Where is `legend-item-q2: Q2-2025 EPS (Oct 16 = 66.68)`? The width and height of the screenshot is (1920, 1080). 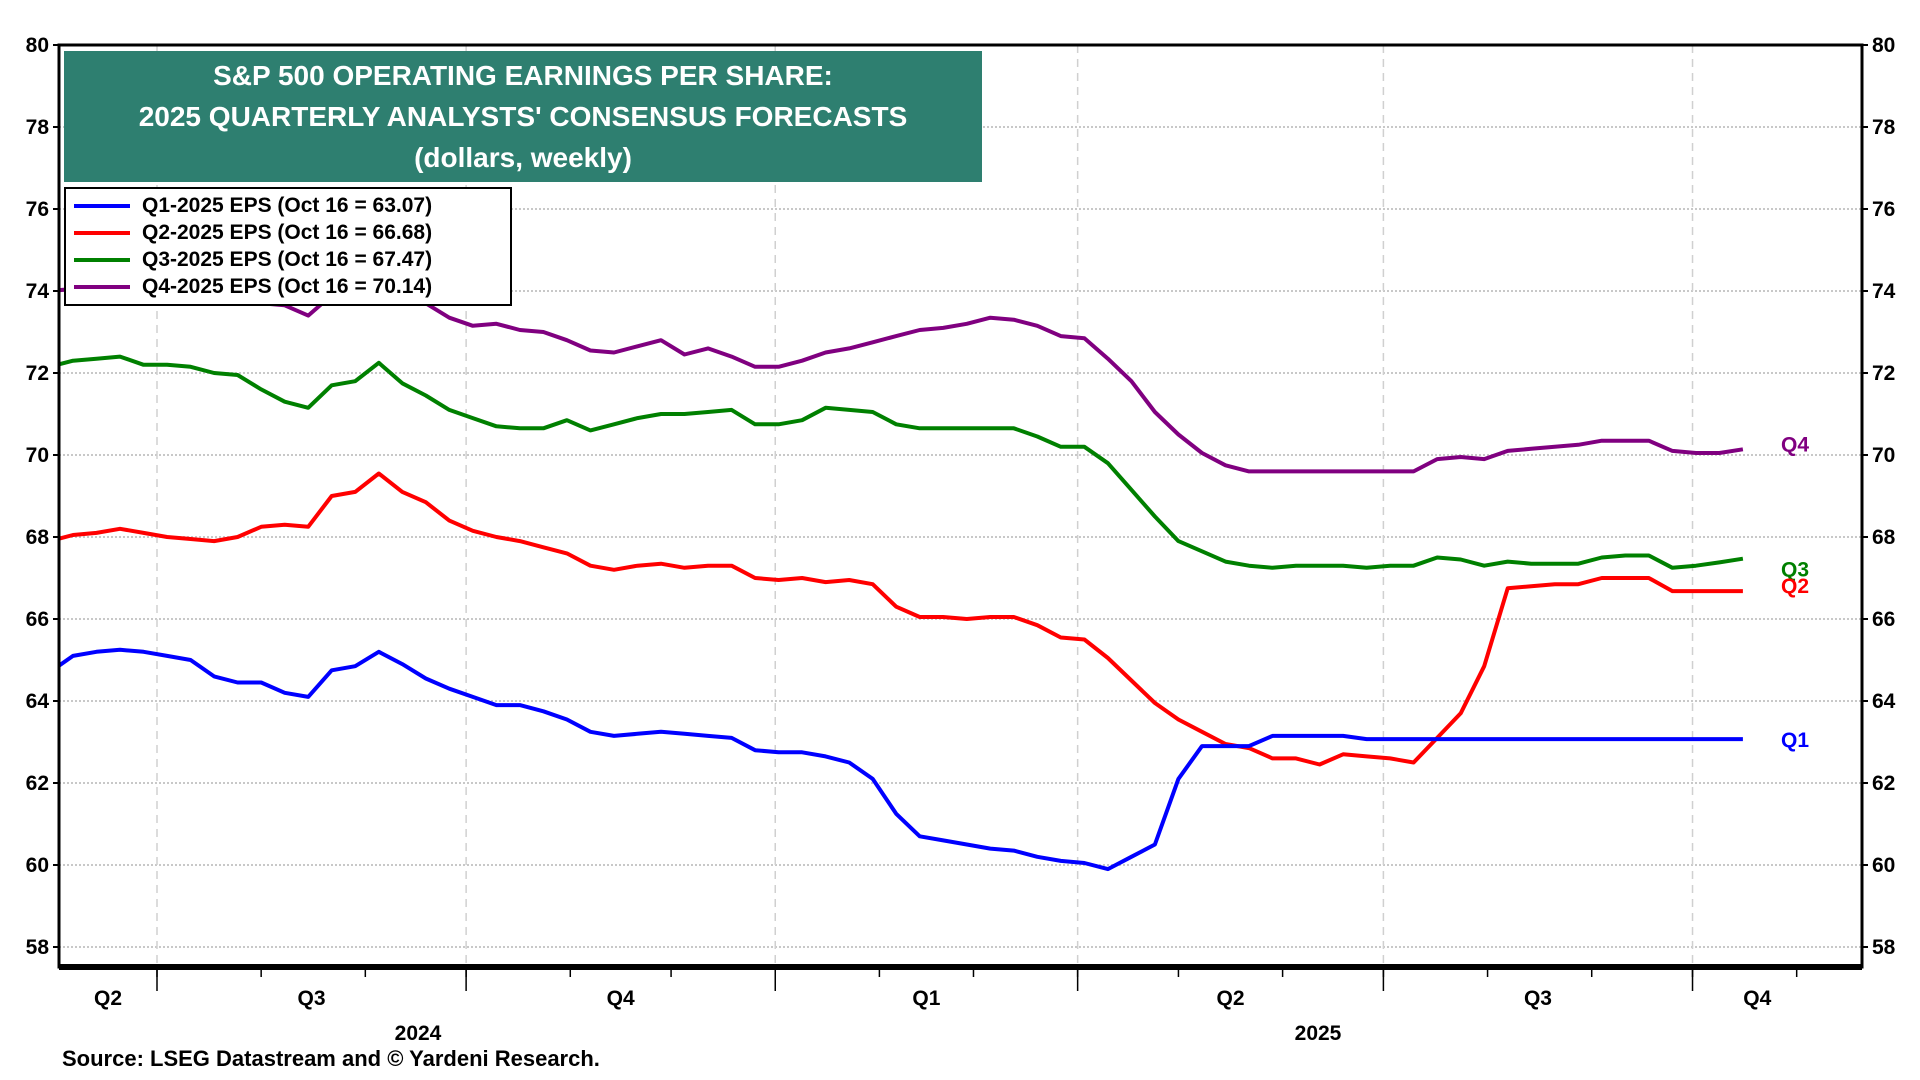
legend-item-q2: Q2-2025 EPS (Oct 16 = 66.68) is located at coordinates (288, 232).